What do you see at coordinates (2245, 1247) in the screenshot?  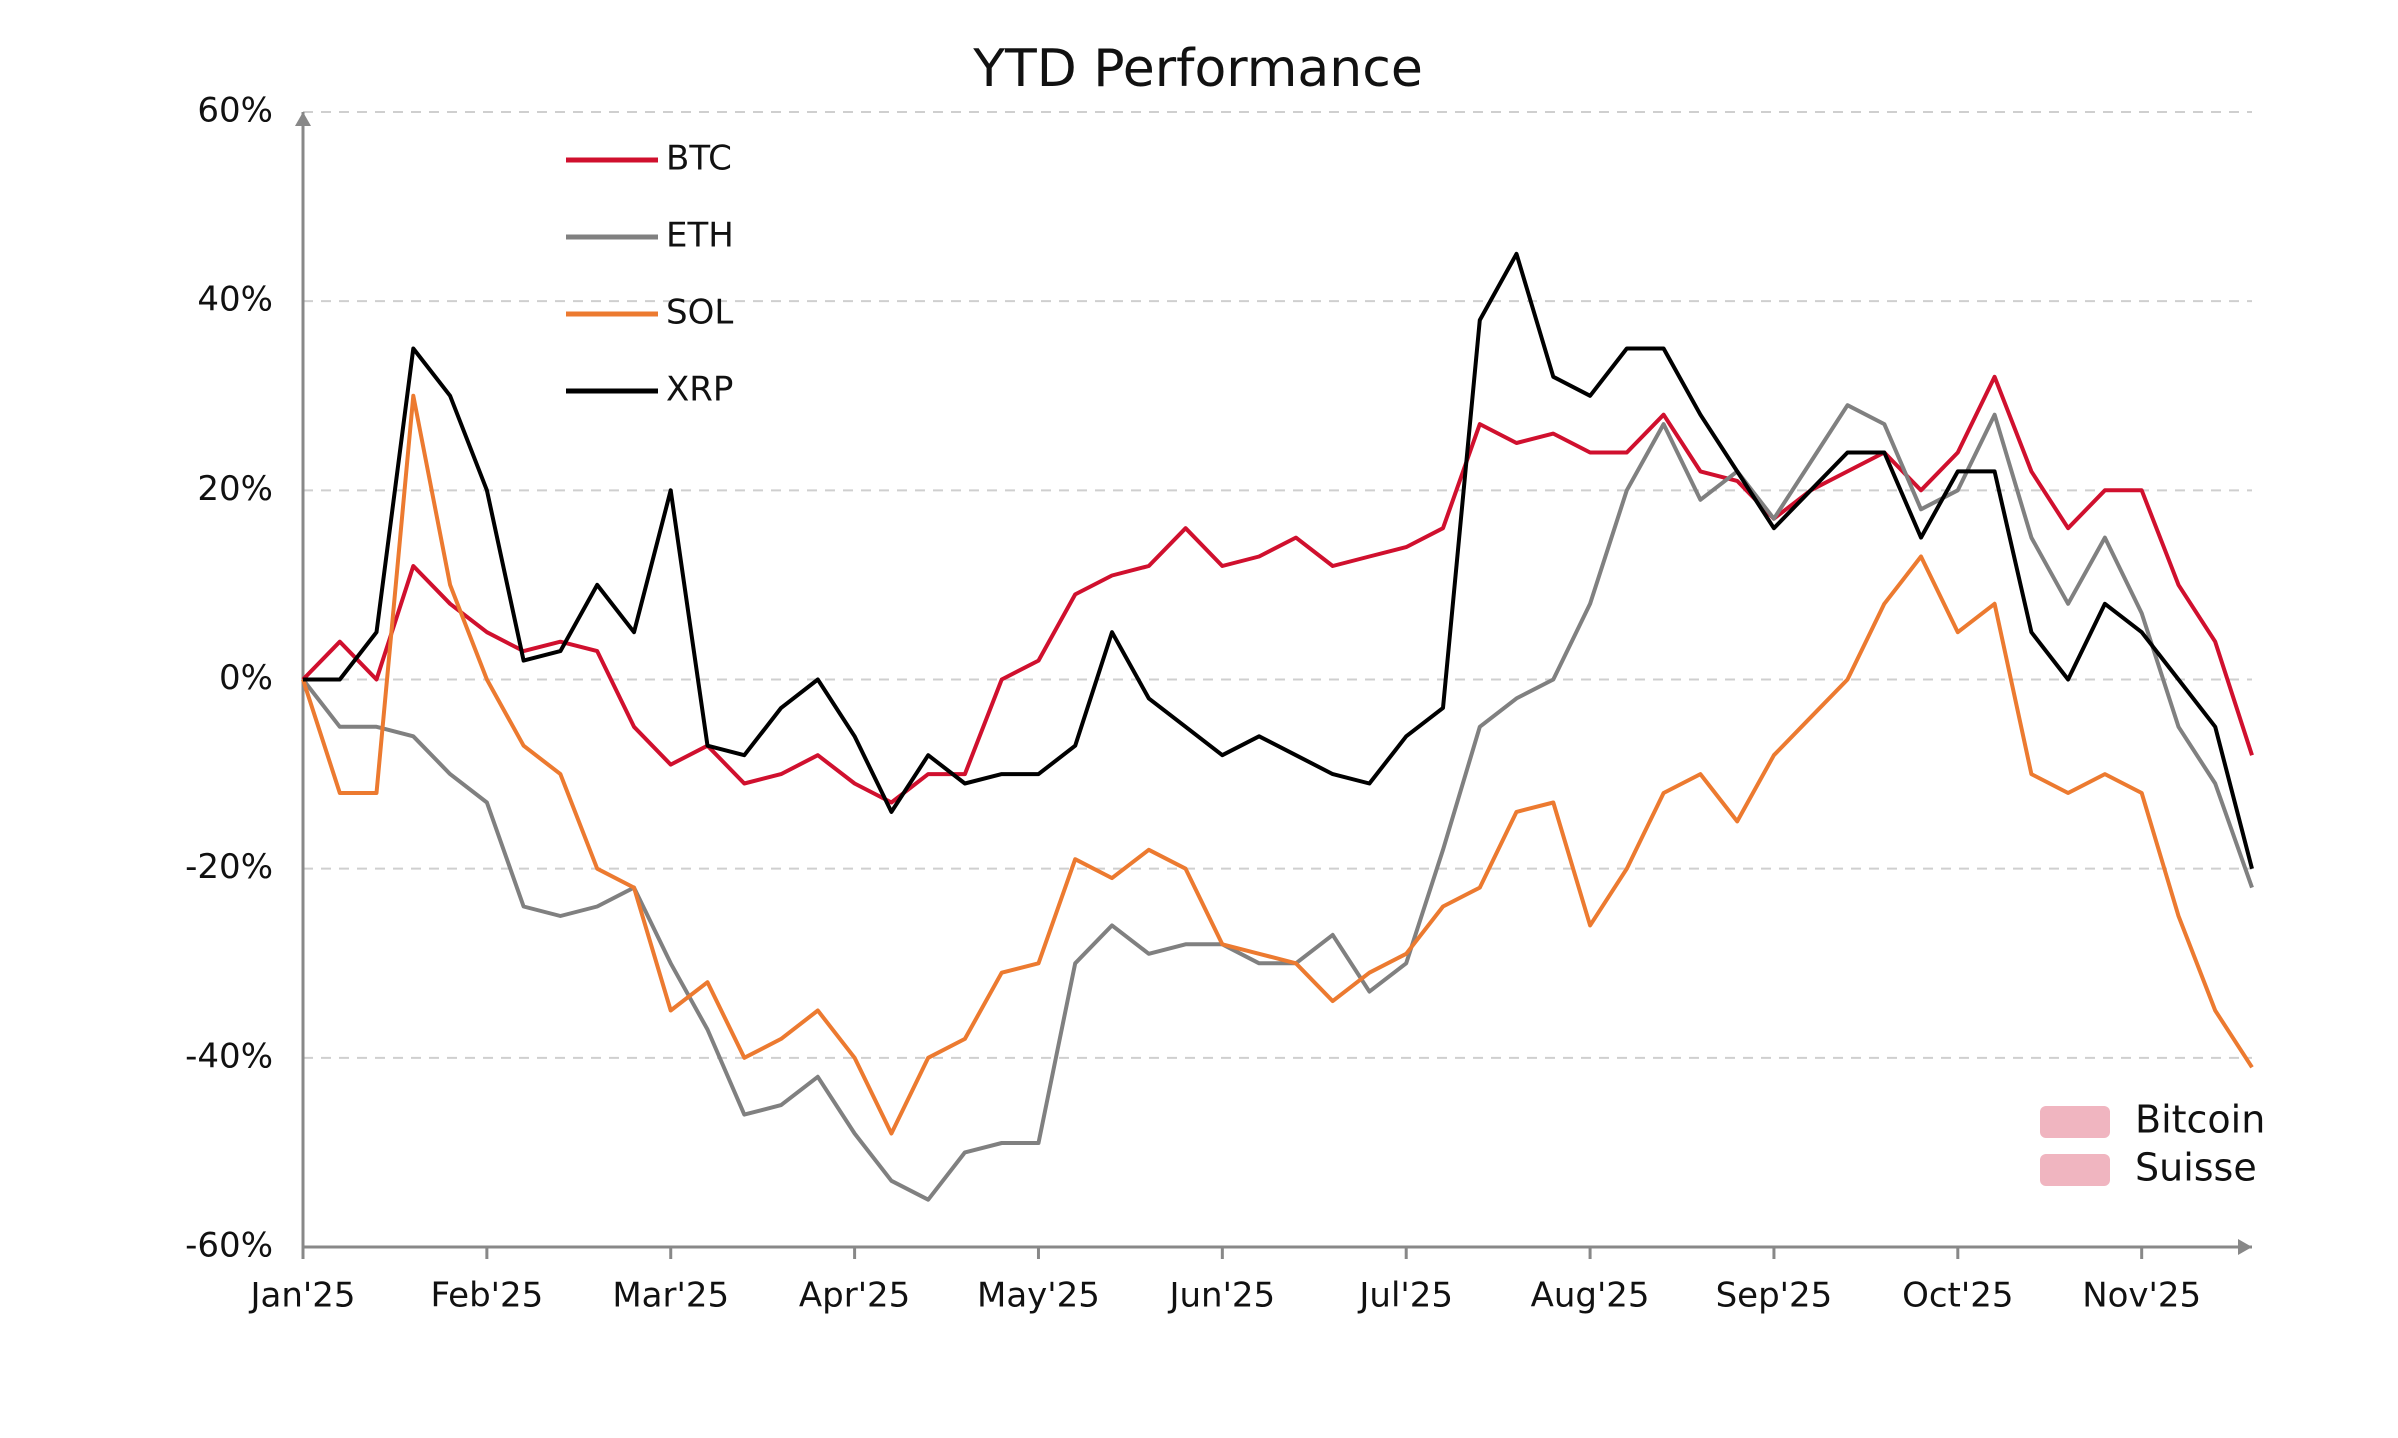 I see `x-axis-arrow` at bounding box center [2245, 1247].